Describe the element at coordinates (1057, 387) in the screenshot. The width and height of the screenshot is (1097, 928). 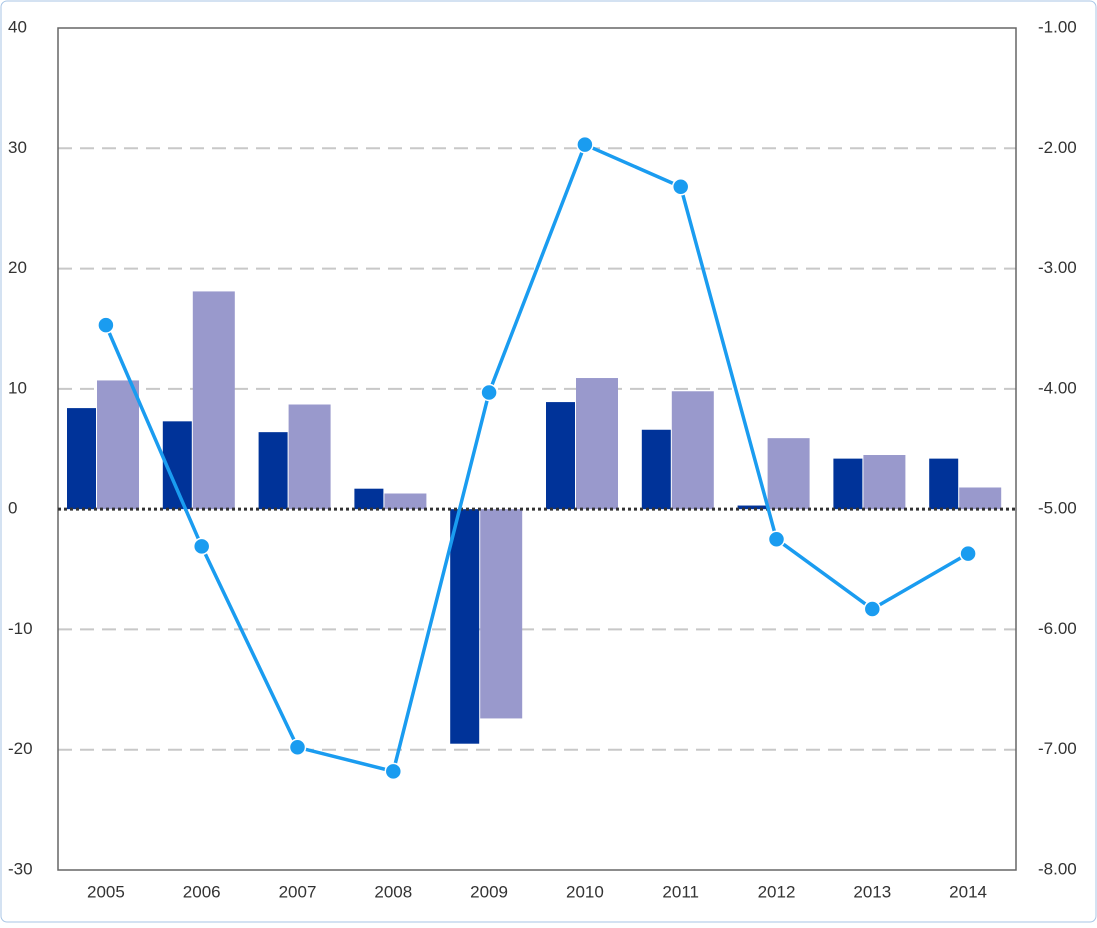
I see `y2-tick-label: -4.00` at that location.